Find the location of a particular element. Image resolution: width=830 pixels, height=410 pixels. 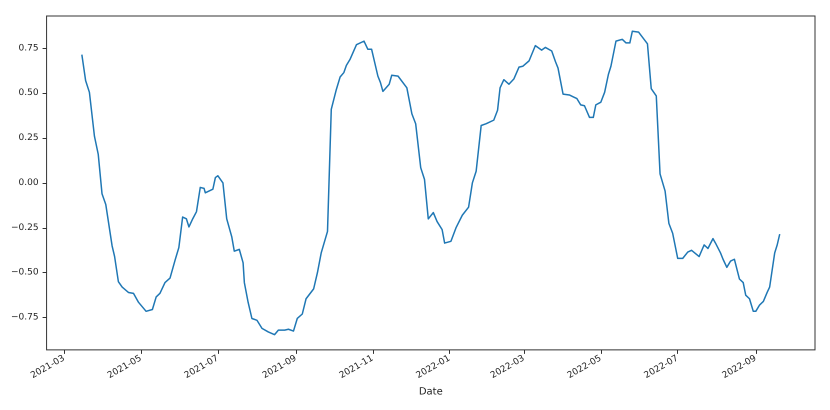

y-tick-label: 0.75 is located at coordinates (28, 48).